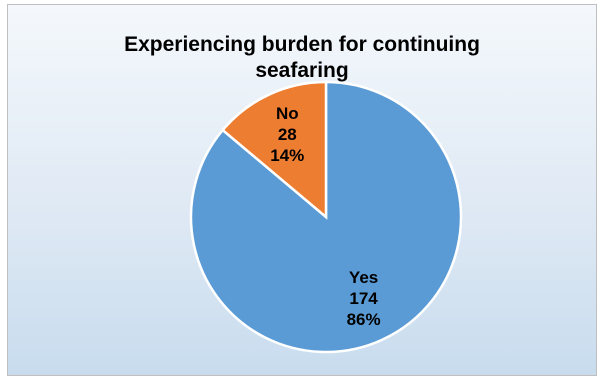 The image size is (604, 381). What do you see at coordinates (364, 319) in the screenshot?
I see `data-label-yes-percent: 86%` at bounding box center [364, 319].